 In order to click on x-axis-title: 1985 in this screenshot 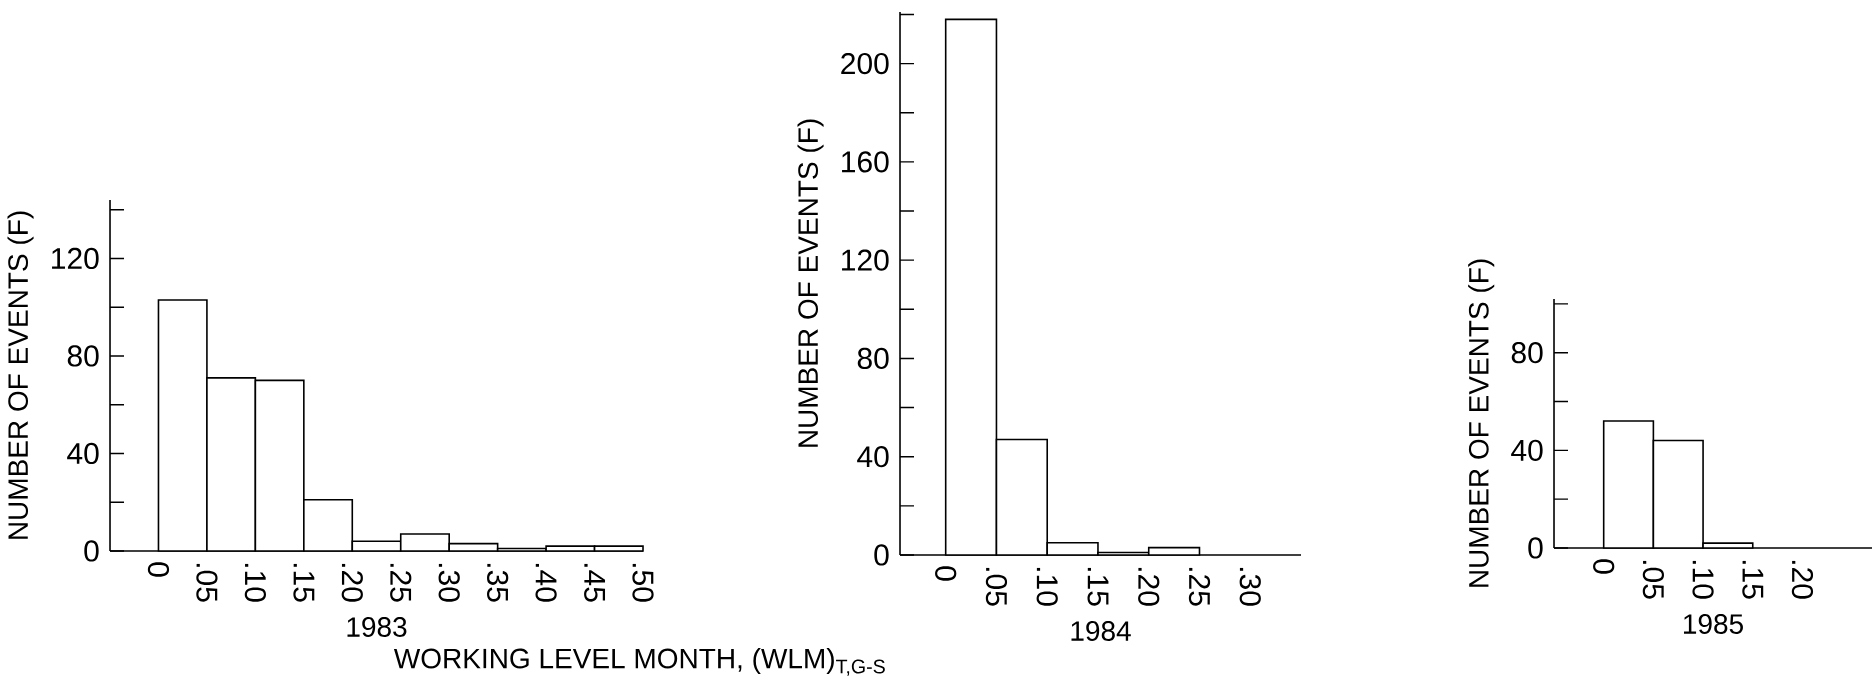, I will do `click(1713, 624)`.